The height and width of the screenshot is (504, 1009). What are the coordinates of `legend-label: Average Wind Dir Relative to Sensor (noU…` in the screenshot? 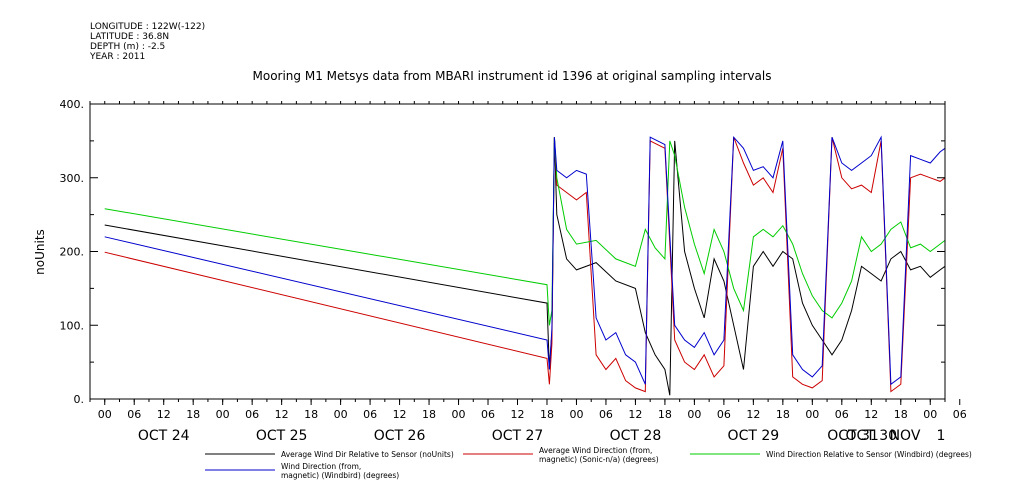 It's located at (367, 454).